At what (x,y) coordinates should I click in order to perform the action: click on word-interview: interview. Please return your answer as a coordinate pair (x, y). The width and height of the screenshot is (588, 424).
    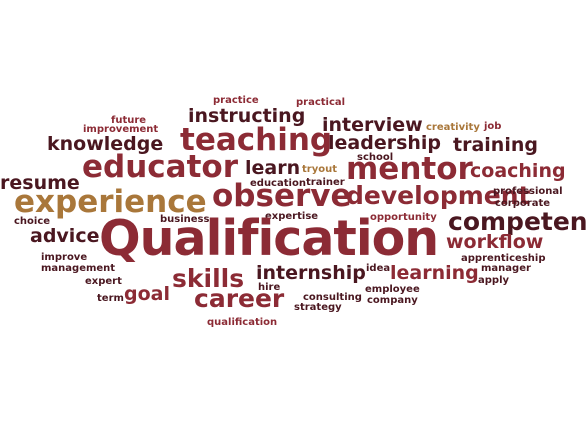
    Looking at the image, I should click on (372, 125).